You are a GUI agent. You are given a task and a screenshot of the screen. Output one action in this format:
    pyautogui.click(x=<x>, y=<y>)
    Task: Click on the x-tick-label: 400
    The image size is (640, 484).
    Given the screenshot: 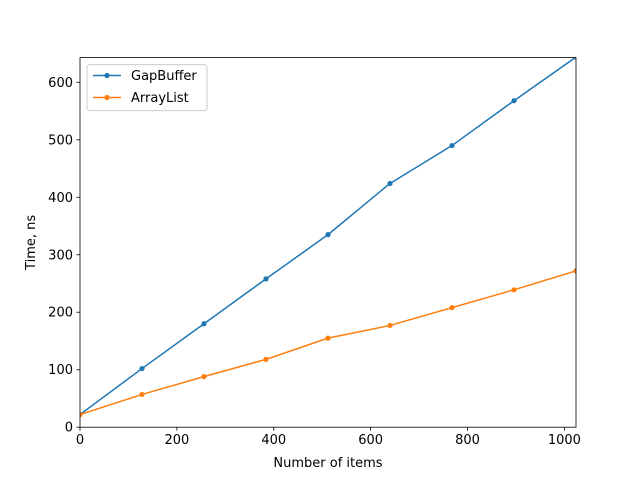 What is the action you would take?
    pyautogui.click(x=273, y=440)
    